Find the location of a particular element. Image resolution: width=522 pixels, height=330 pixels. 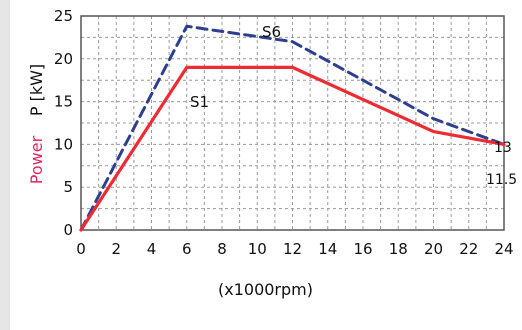

series-label-s1: S1 is located at coordinates (199, 102).